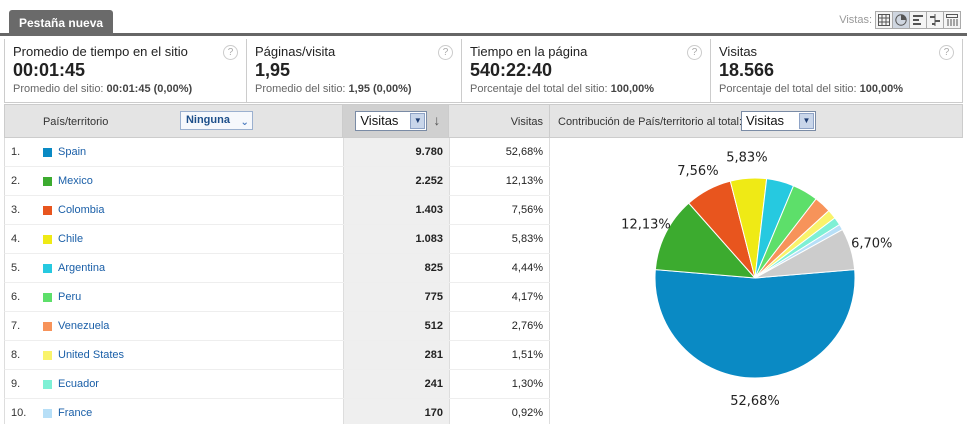 The image size is (967, 424). I want to click on pie-data-label: 6,70%, so click(871, 244).